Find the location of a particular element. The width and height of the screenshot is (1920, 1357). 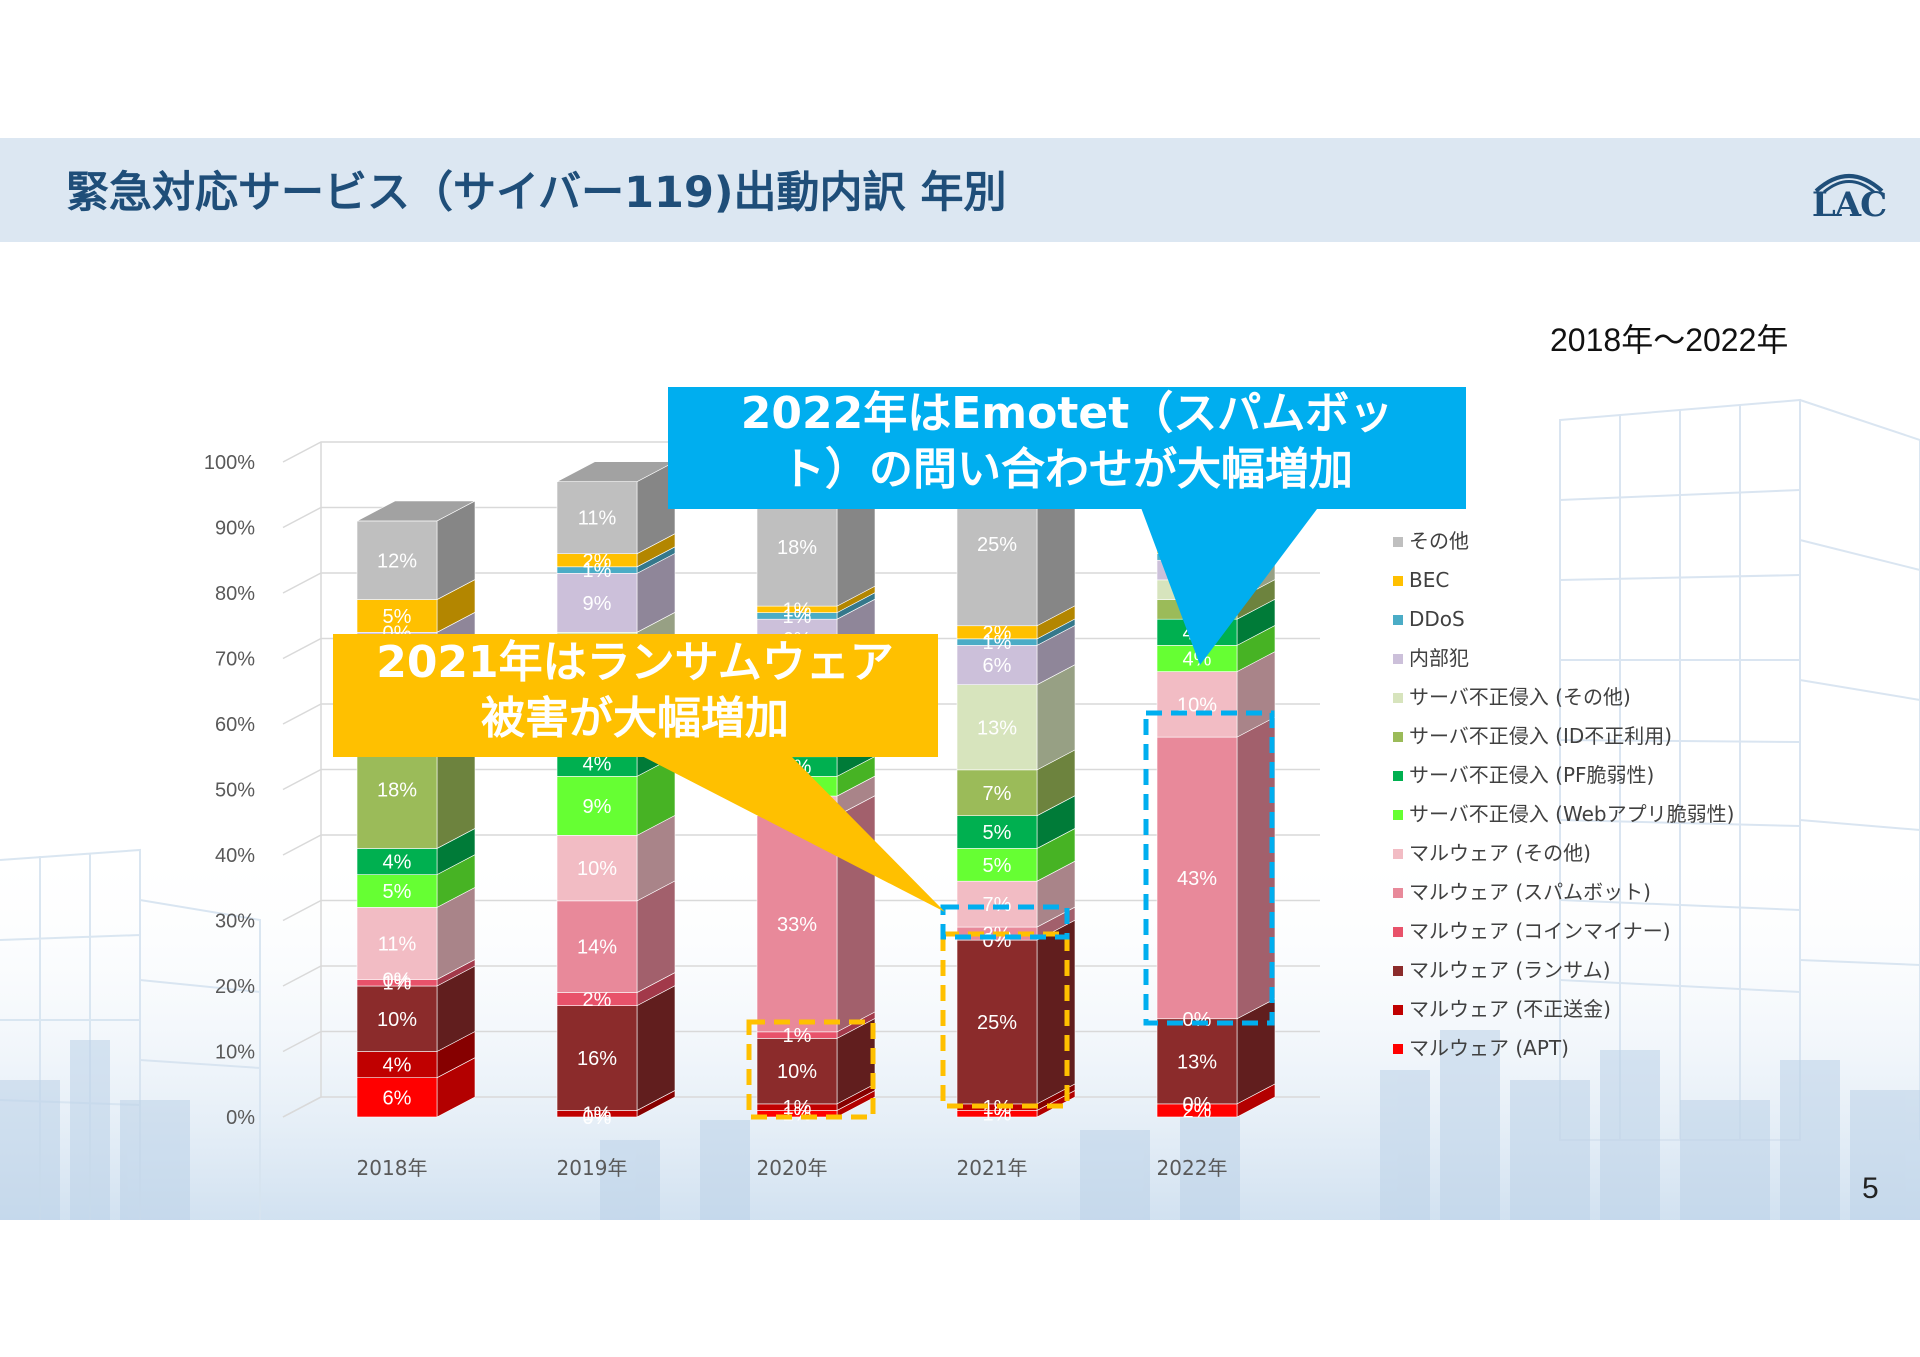

legend-item: マルウェア (コインマイナー) is located at coordinates (1532, 931).